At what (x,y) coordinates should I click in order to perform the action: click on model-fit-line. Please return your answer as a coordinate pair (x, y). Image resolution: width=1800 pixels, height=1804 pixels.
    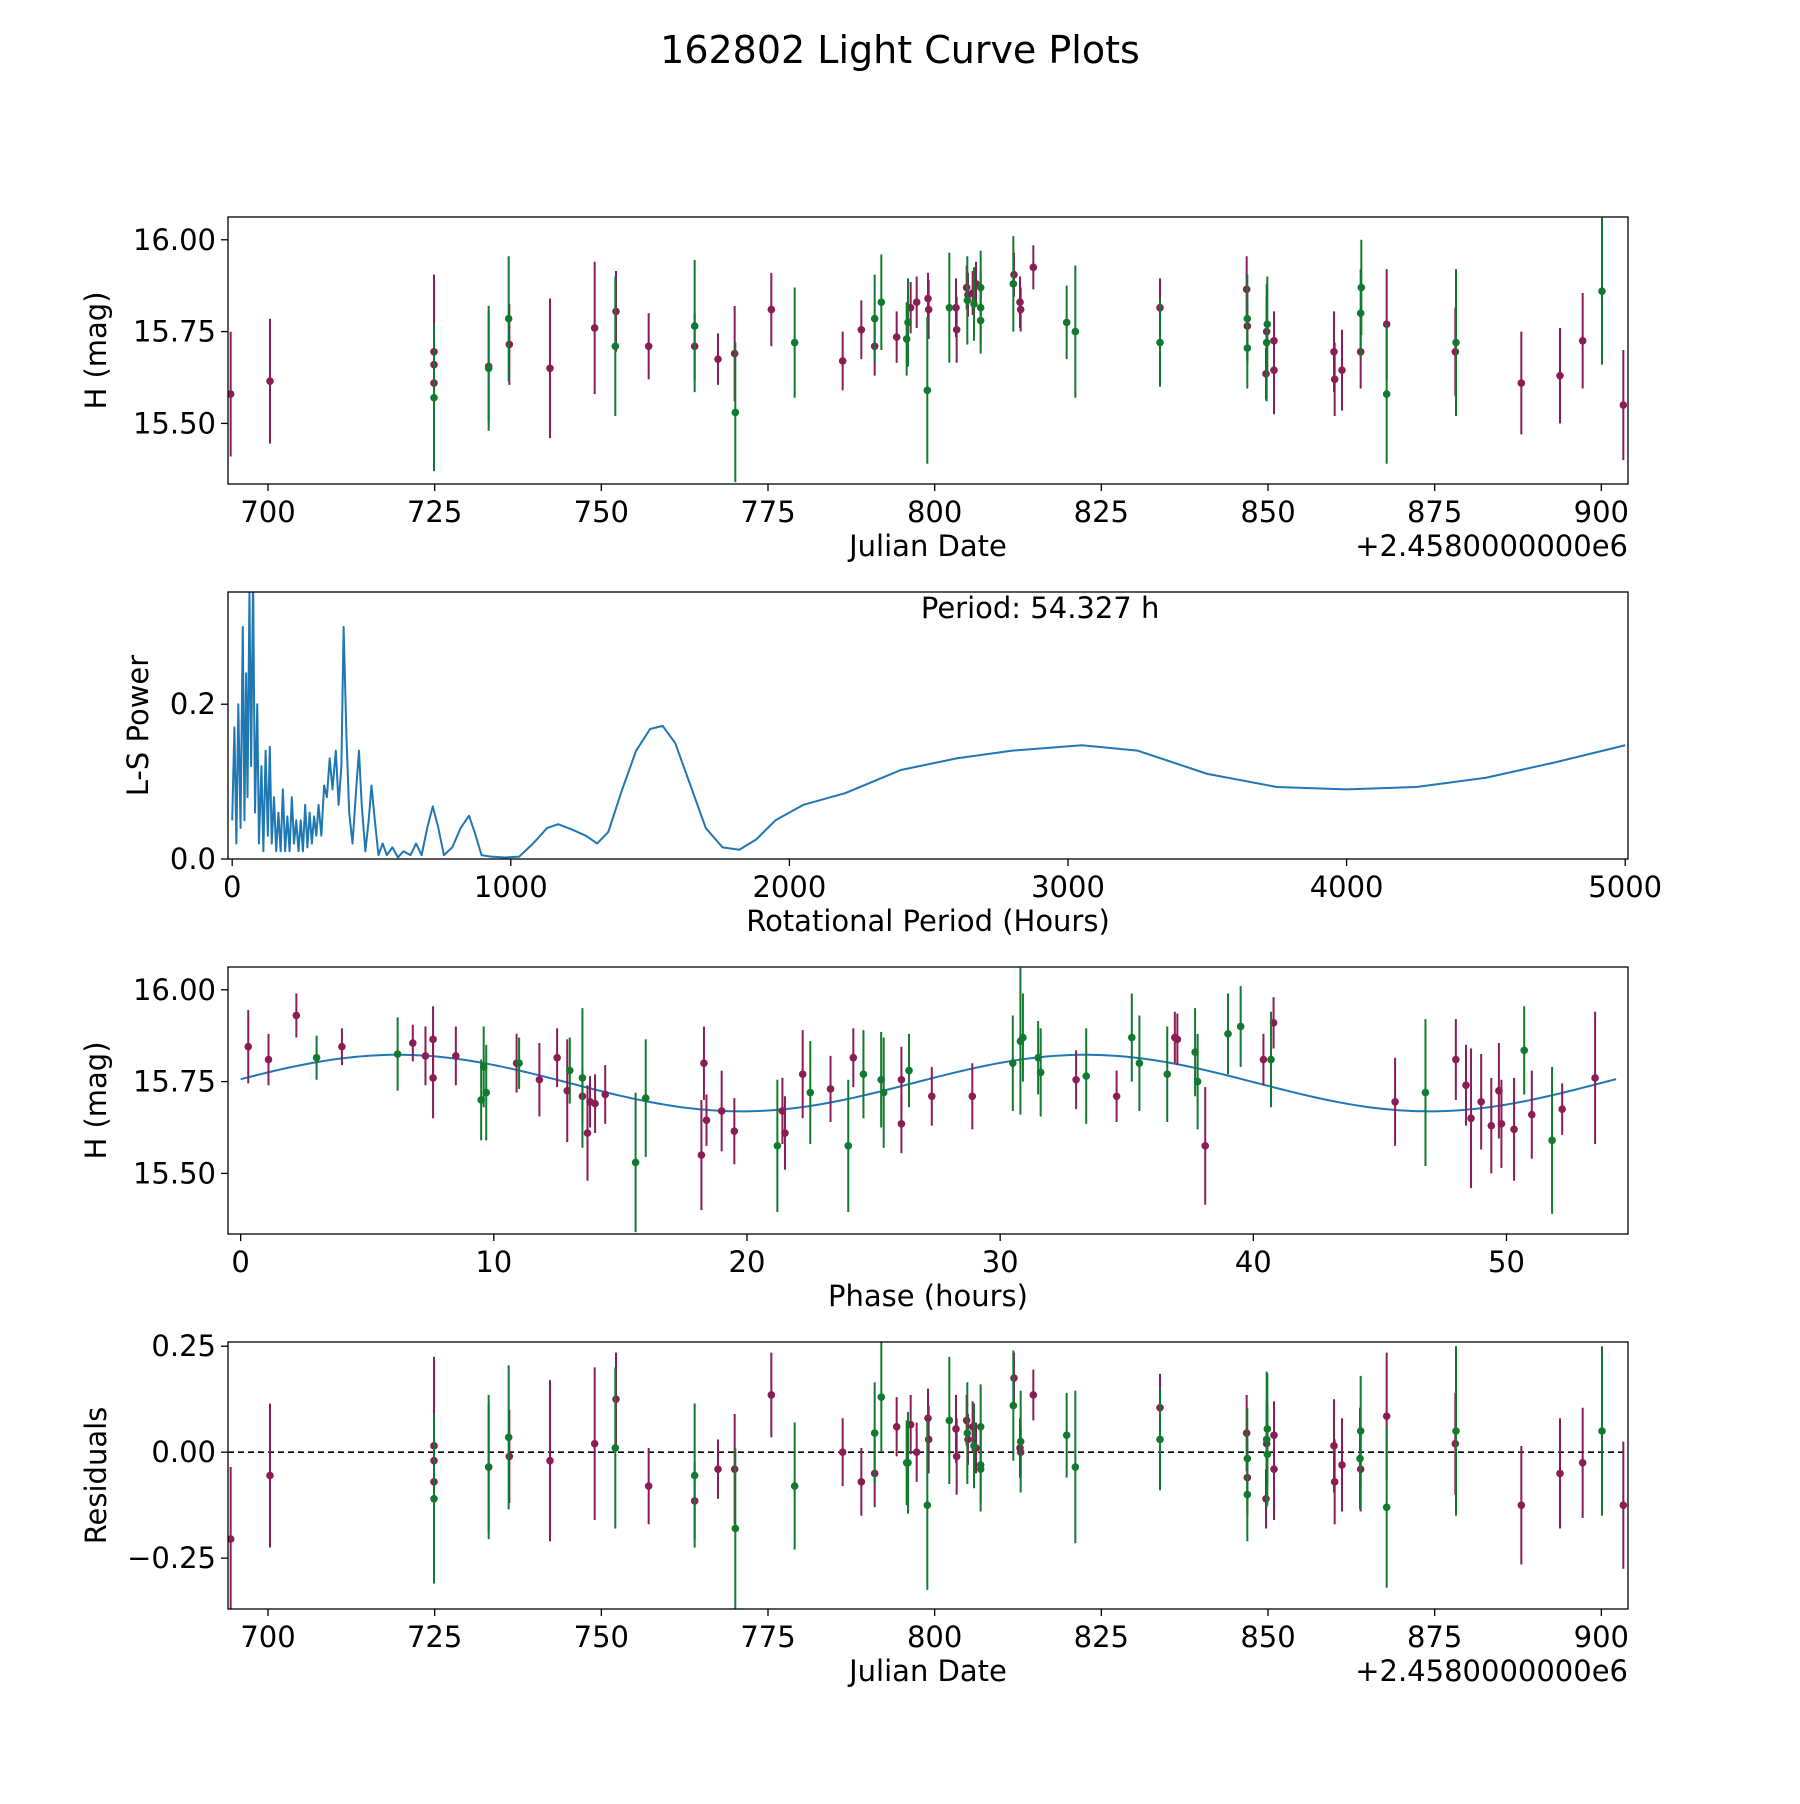
    Looking at the image, I should click on (928, 1083).